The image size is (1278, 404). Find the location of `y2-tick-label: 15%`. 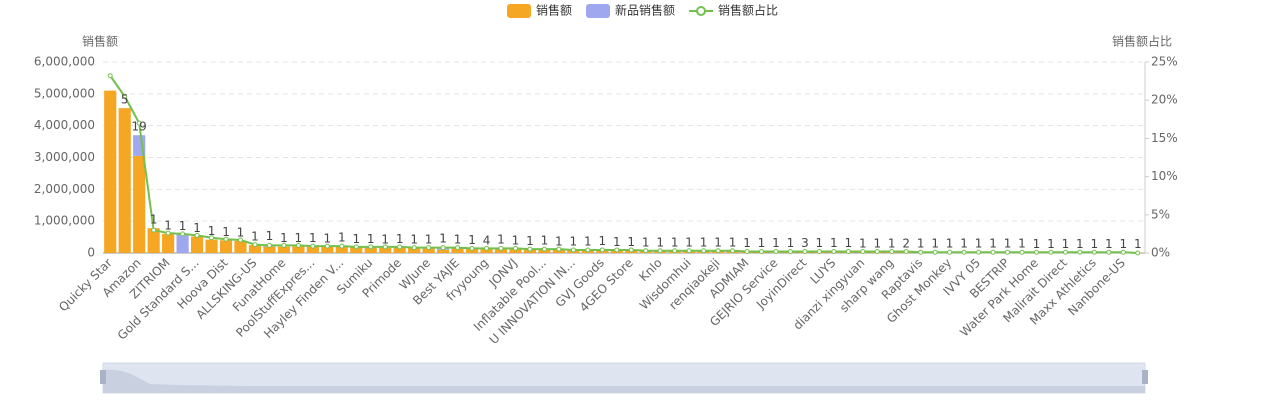

y2-tick-label: 15% is located at coordinates (1164, 138).